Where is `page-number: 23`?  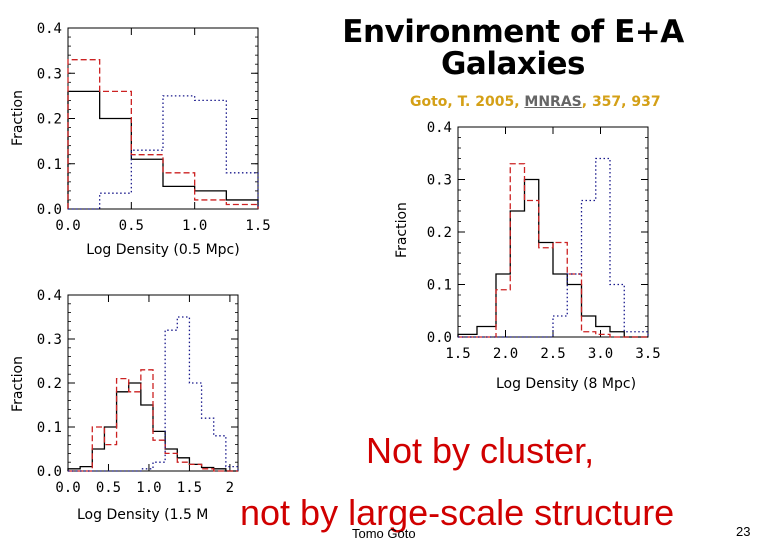 page-number: 23 is located at coordinates (743, 531).